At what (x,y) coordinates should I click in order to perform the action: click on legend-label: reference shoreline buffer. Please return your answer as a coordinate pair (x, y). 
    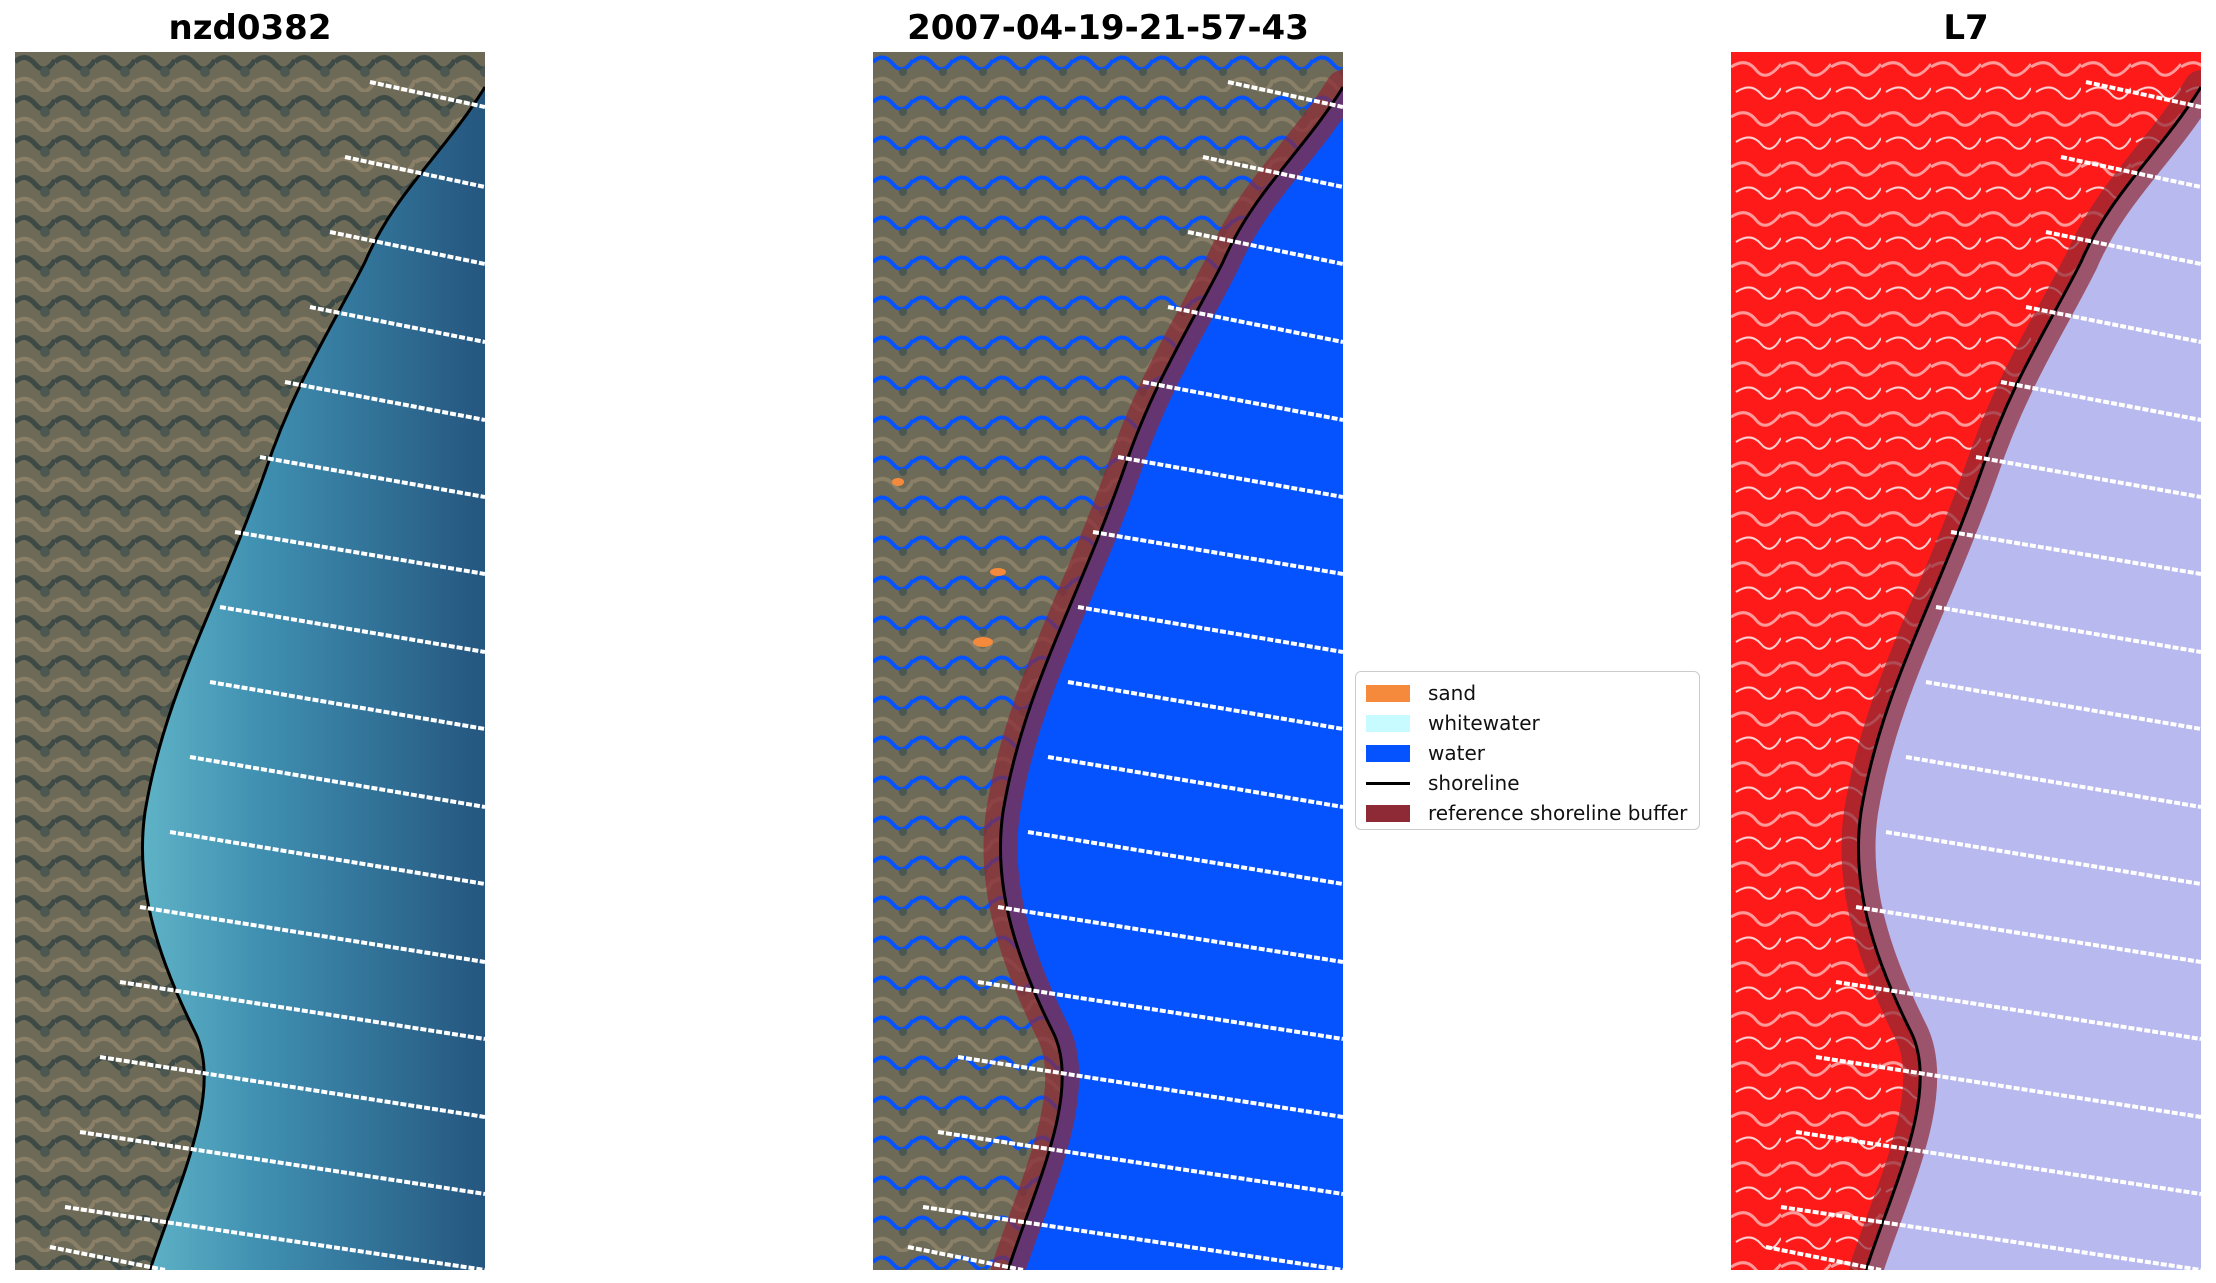
    Looking at the image, I should click on (1558, 813).